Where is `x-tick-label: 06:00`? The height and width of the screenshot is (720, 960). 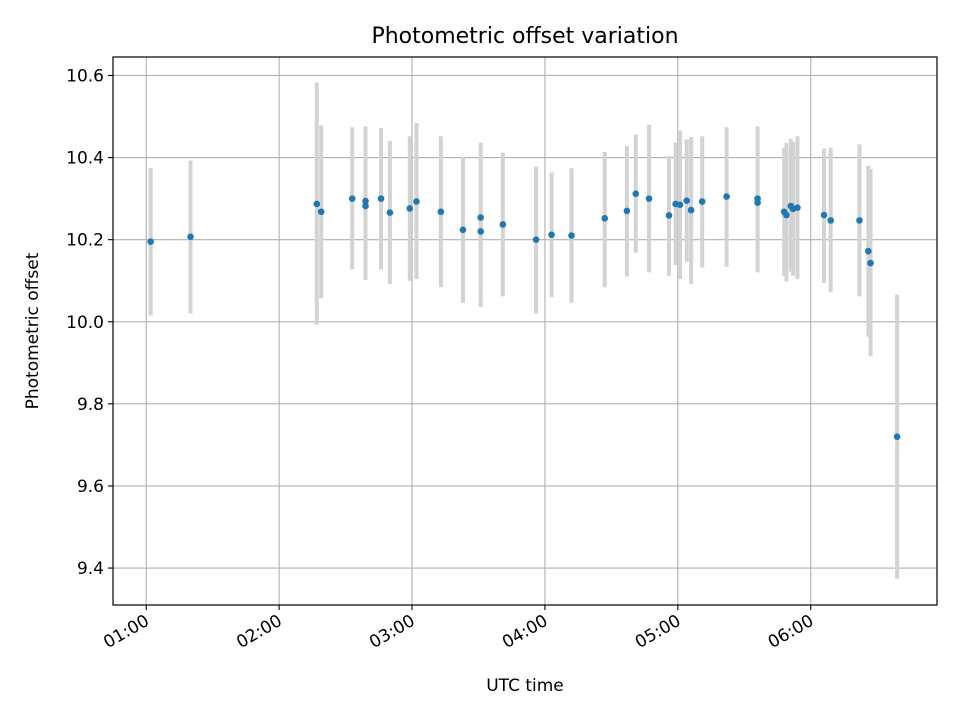
x-tick-label: 06:00 is located at coordinates (791, 632).